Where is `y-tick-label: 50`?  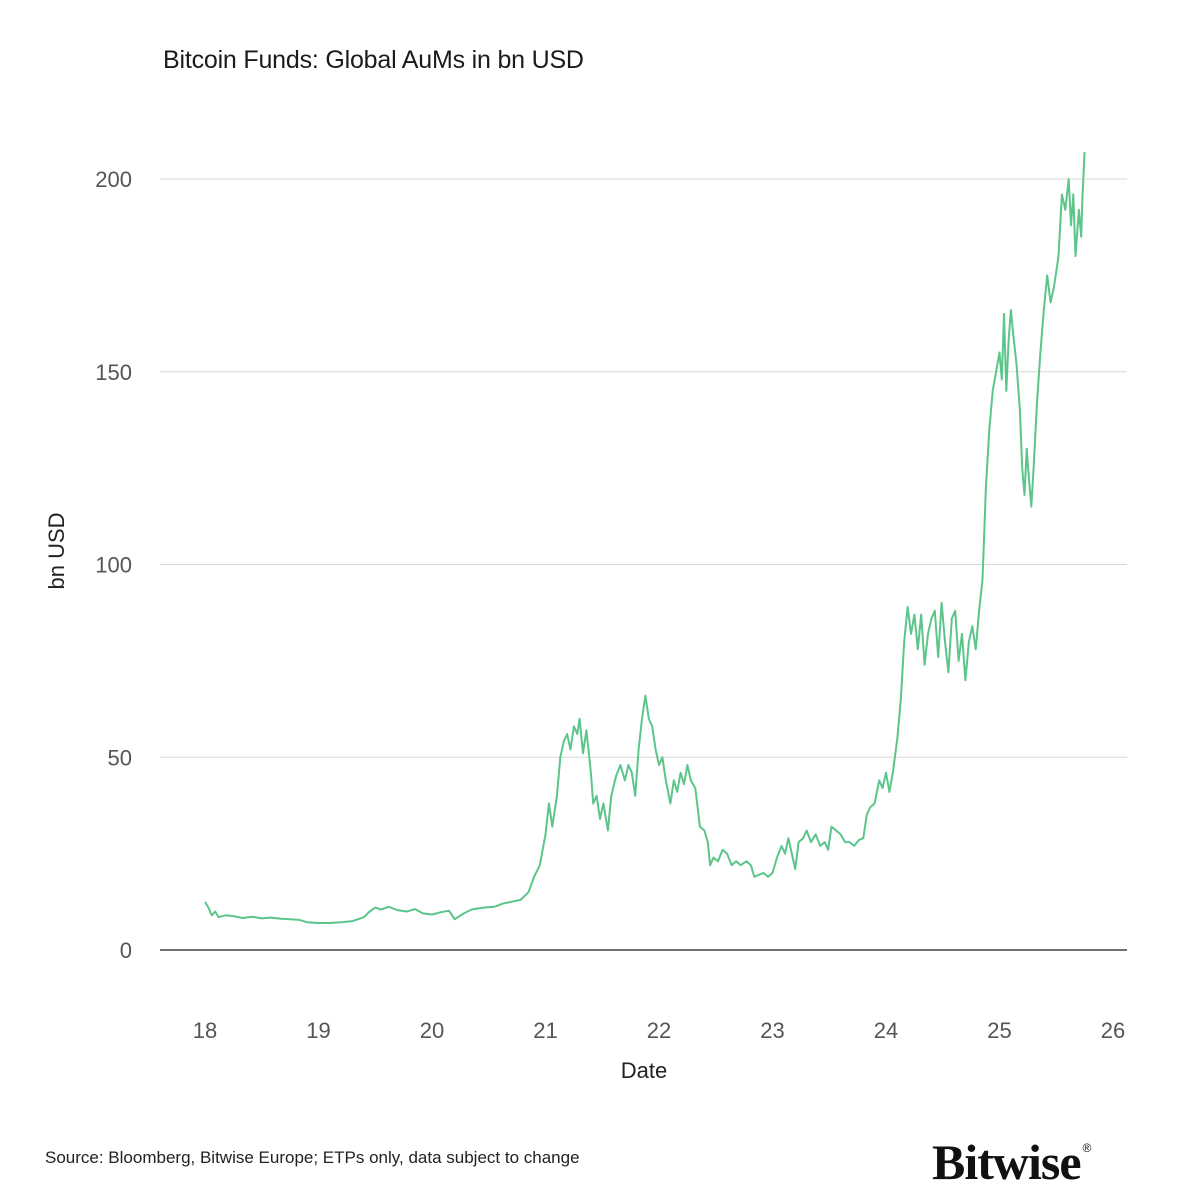
y-tick-label: 50 is located at coordinates (120, 757).